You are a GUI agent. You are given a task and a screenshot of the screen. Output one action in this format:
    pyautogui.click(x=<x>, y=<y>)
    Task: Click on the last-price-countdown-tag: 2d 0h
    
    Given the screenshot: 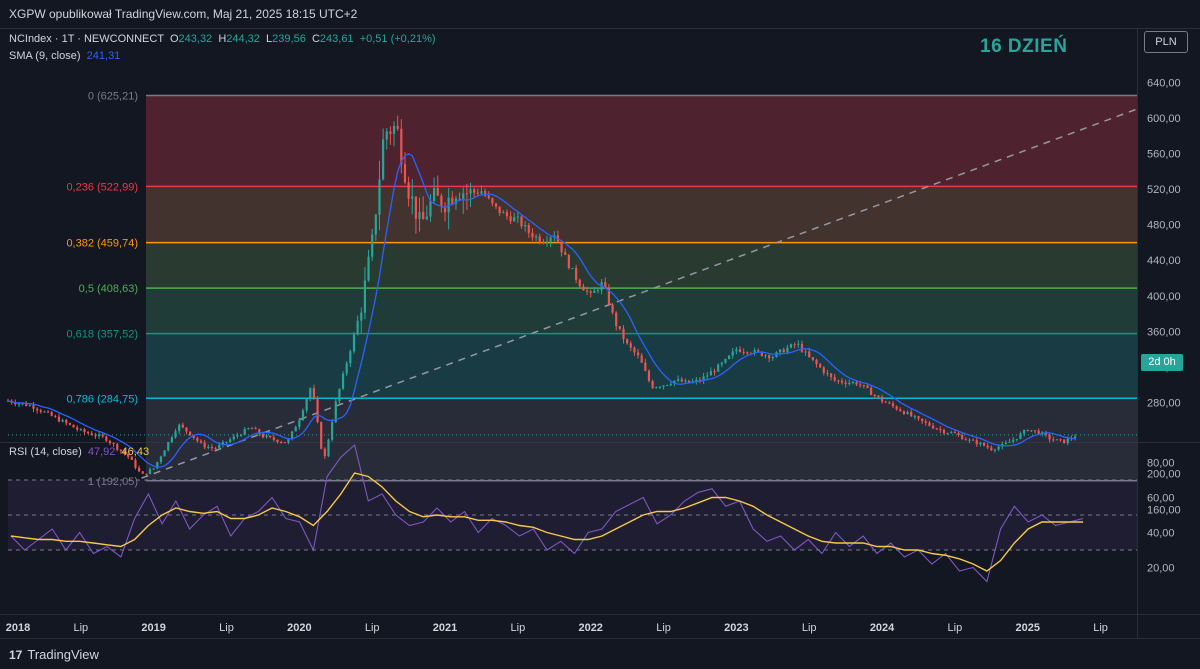 What is the action you would take?
    pyautogui.click(x=1162, y=362)
    